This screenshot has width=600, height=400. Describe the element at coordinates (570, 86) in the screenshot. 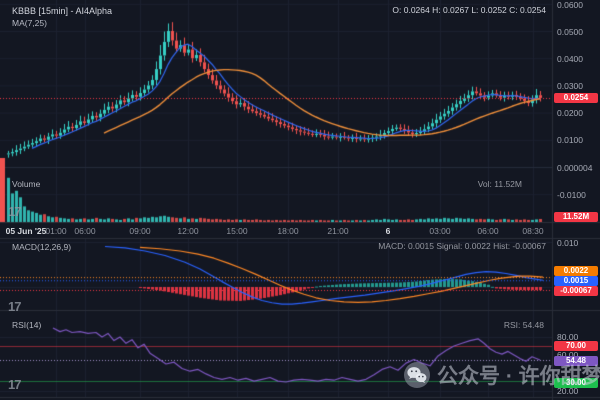

I see `price-axis-label: 0.0300` at that location.